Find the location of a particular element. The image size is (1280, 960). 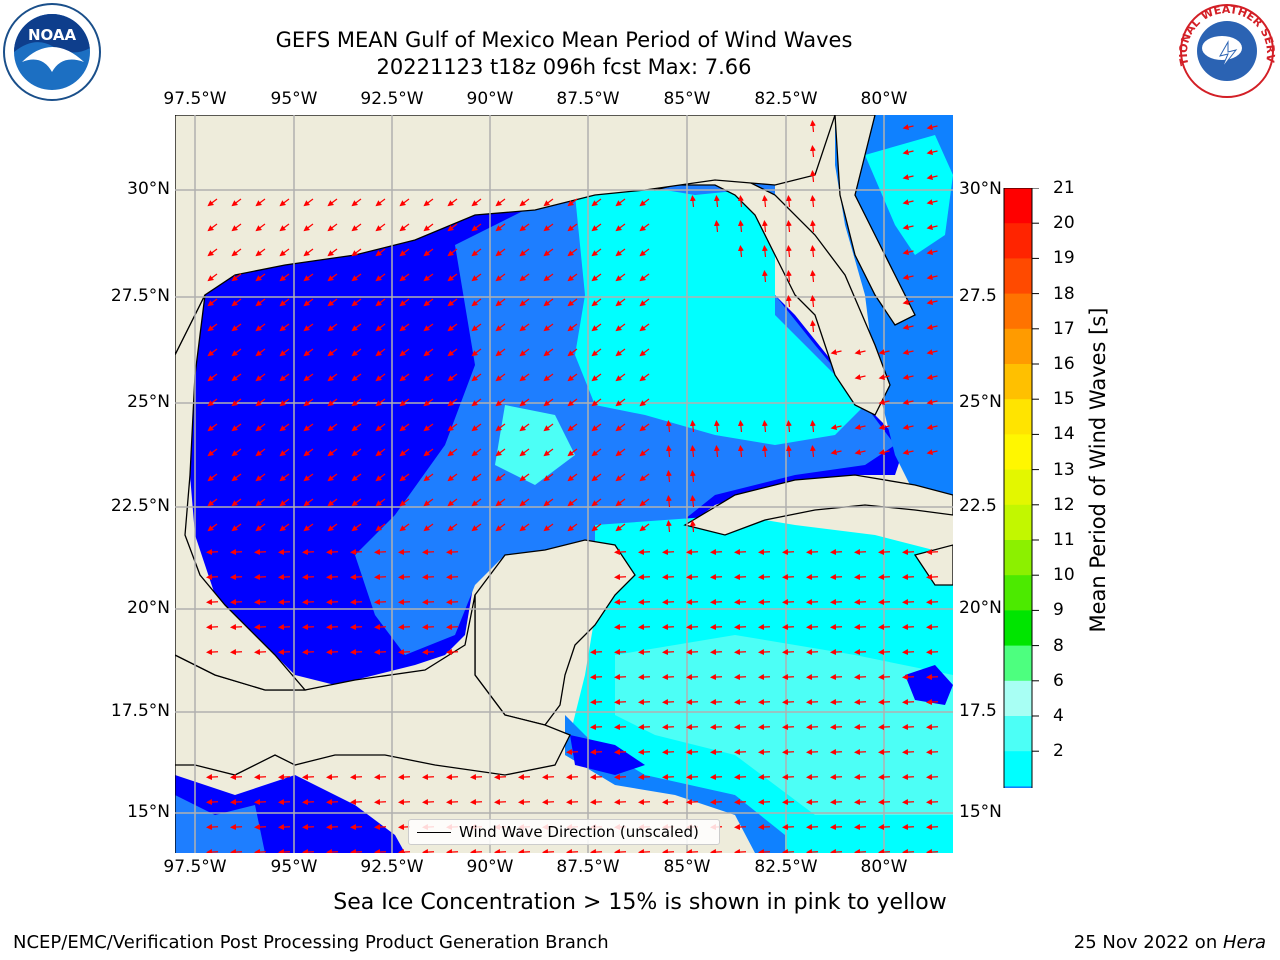

colorbar-tick-label: 17 is located at coordinates (1064, 328).